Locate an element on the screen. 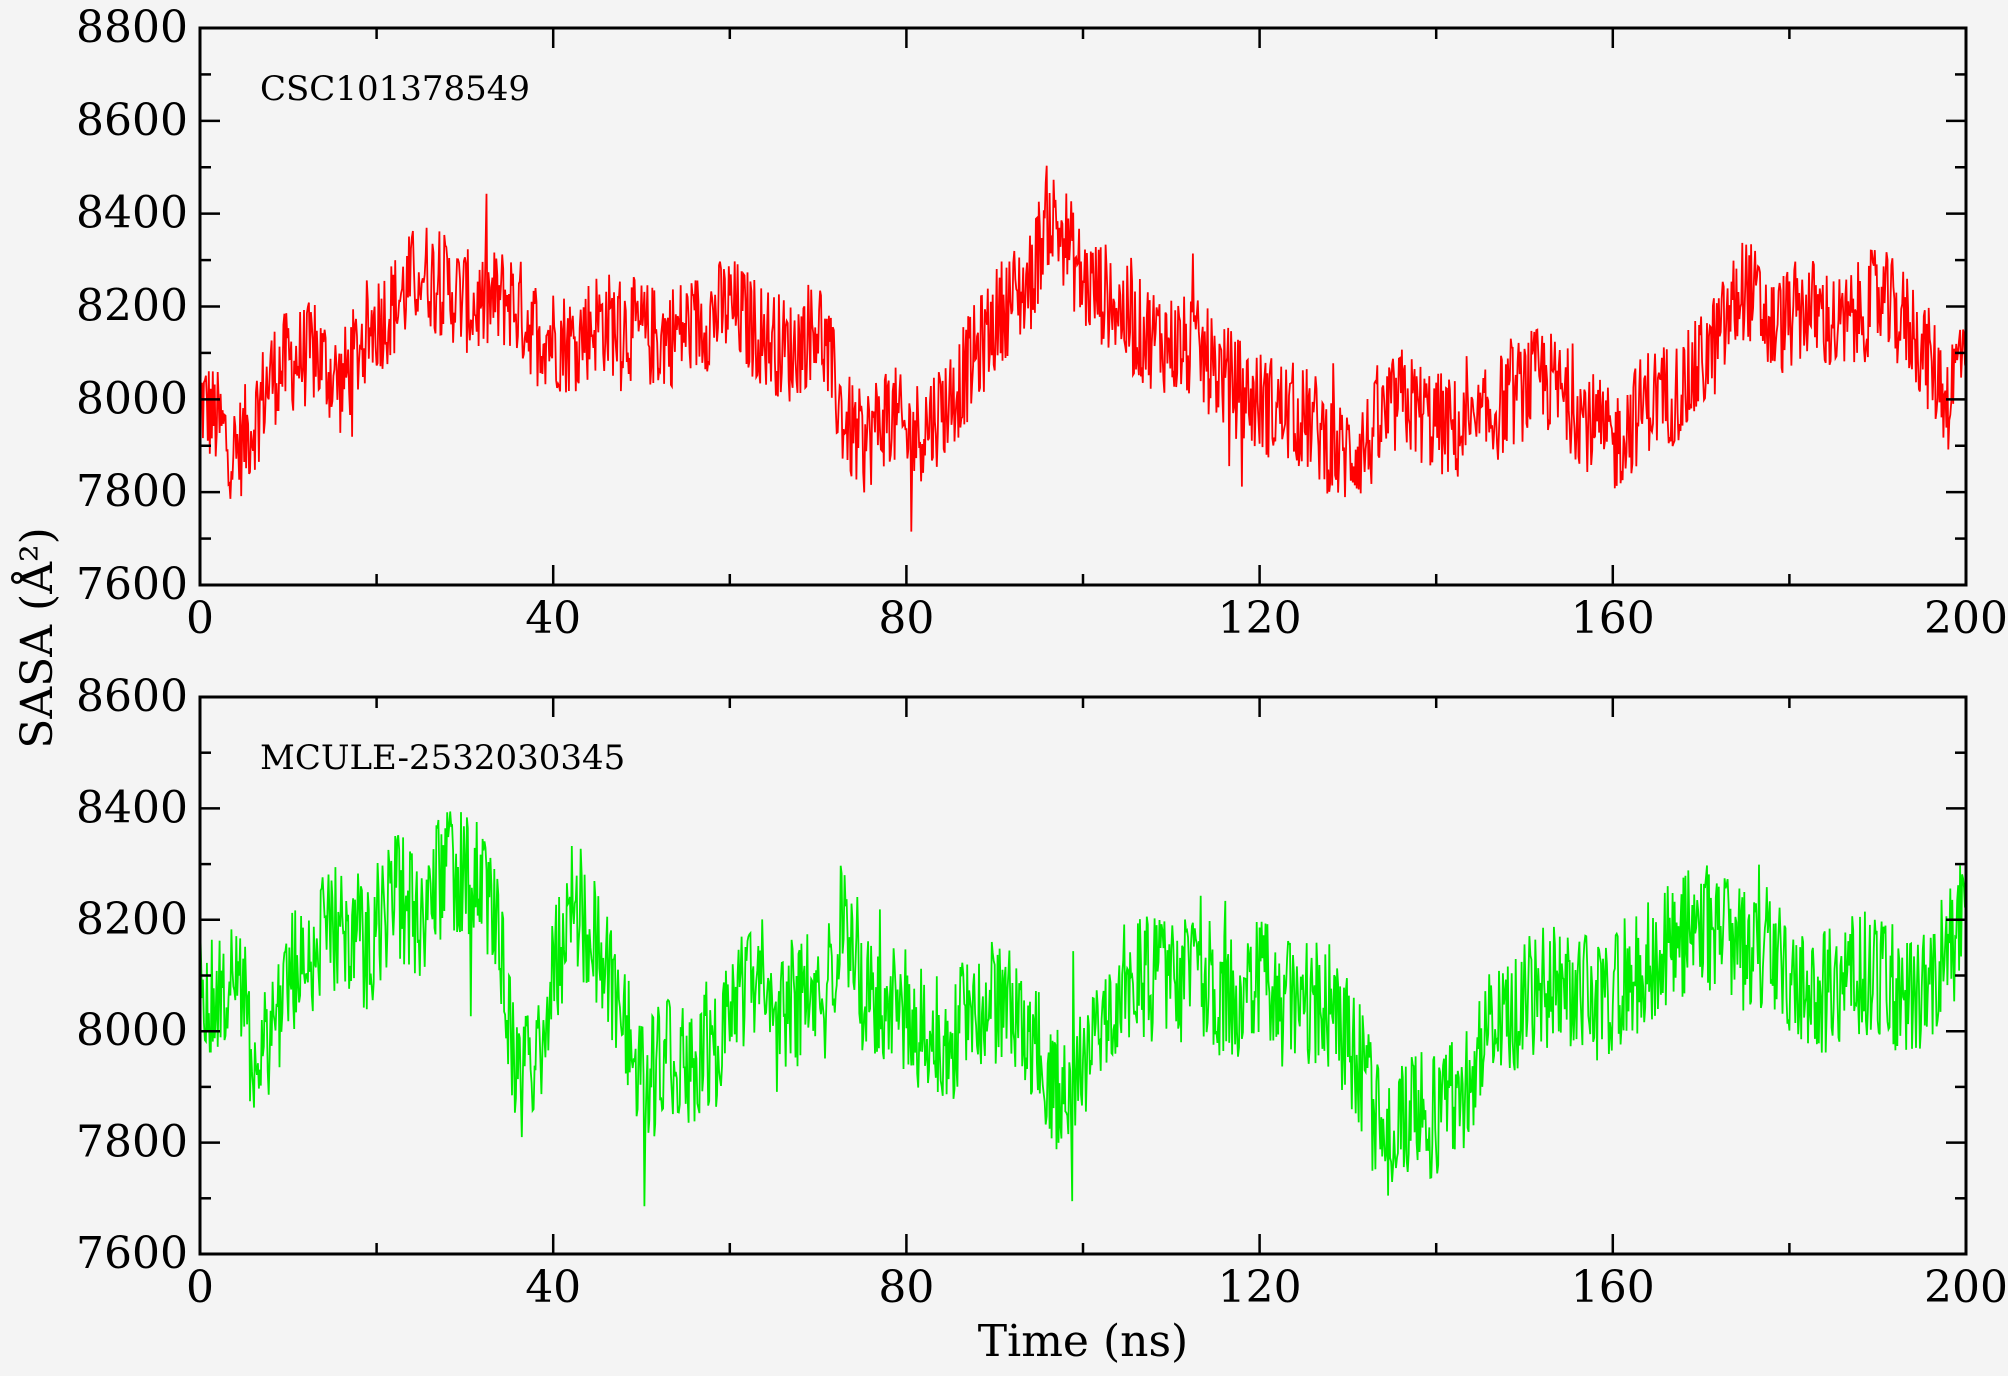 Image resolution: width=2008 pixels, height=1376 pixels. y-axis-title-text: SASA (Å²) is located at coordinates (36, 638).